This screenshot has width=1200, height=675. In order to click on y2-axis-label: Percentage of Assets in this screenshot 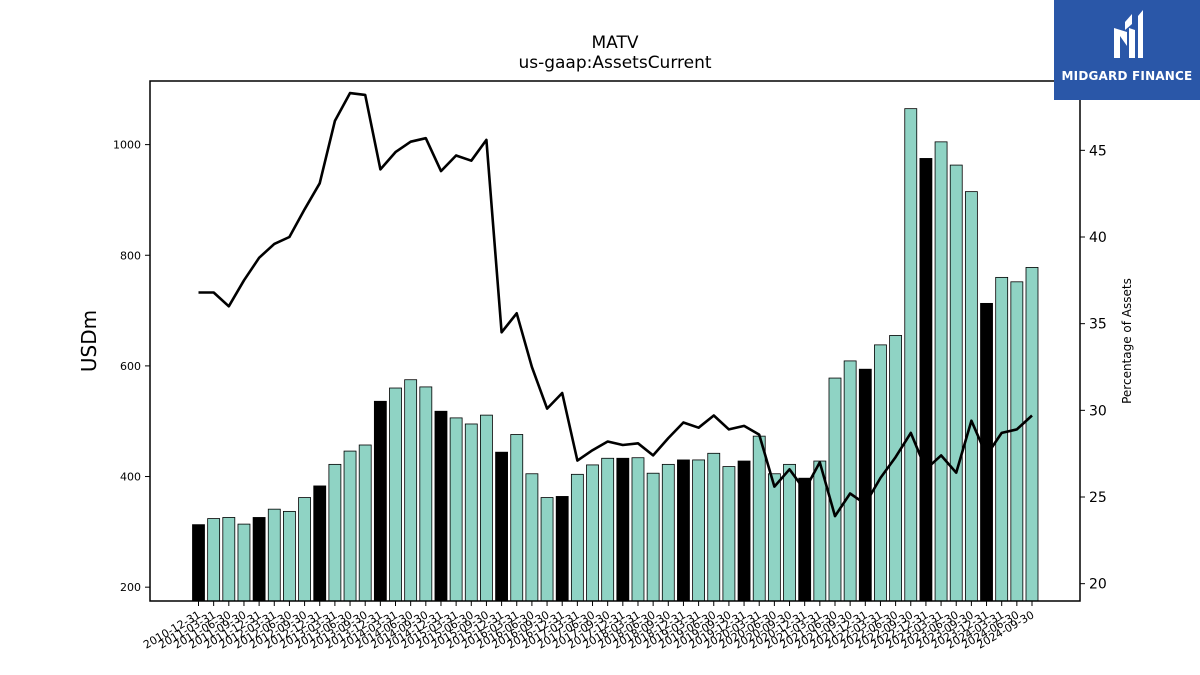, I will do `click(1127, 341)`.